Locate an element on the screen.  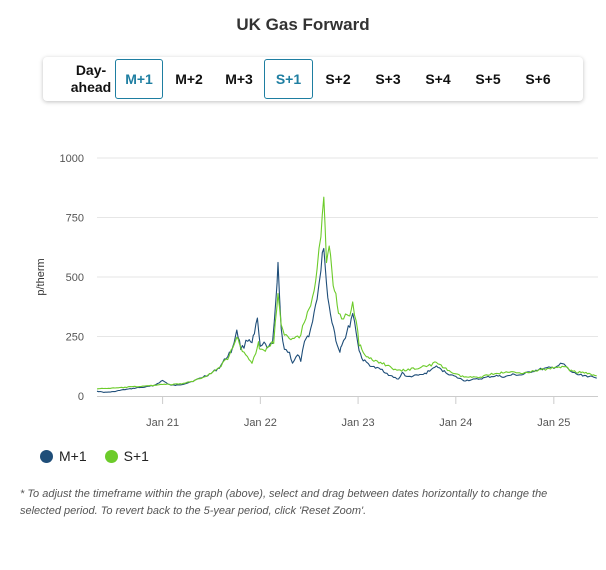
y-tick-label: 1000 is located at coordinates (72, 159).